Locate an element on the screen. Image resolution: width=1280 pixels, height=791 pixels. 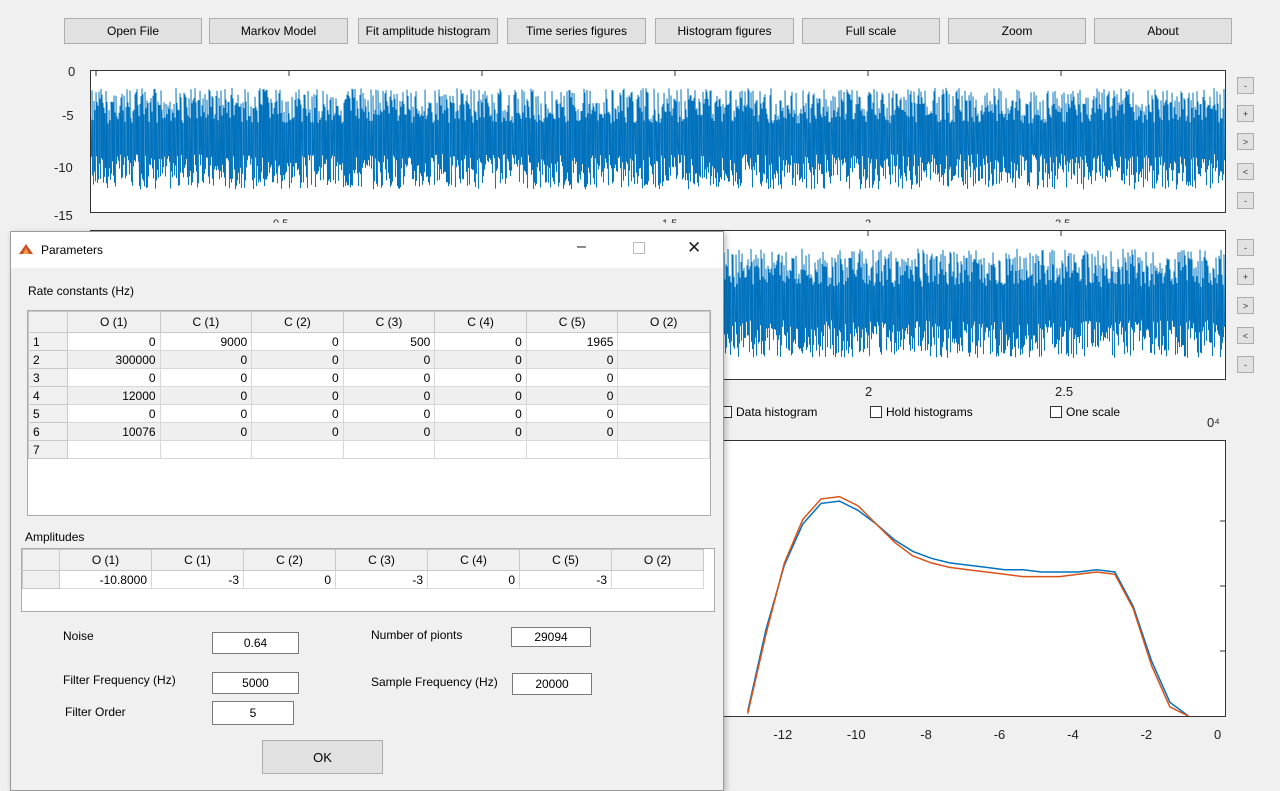
minimize-icon: – is located at coordinates (581, 246).